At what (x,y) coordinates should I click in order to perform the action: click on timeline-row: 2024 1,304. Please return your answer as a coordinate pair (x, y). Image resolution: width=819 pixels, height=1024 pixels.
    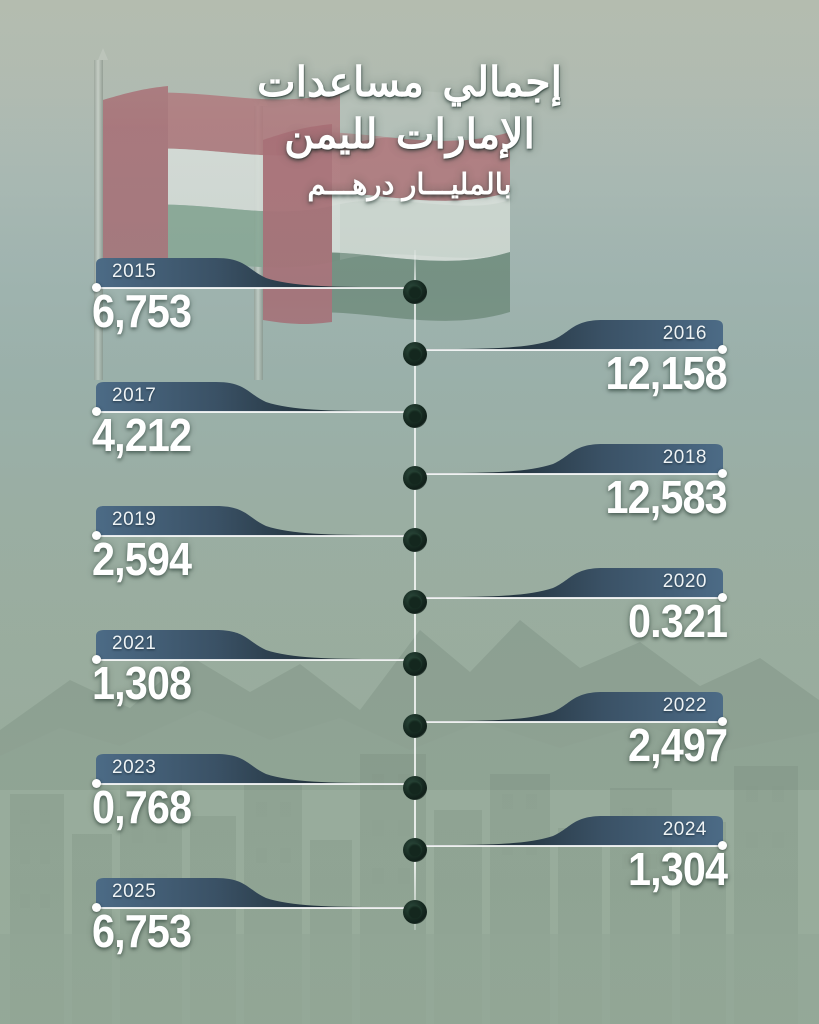
    Looking at the image, I should click on (409, 854).